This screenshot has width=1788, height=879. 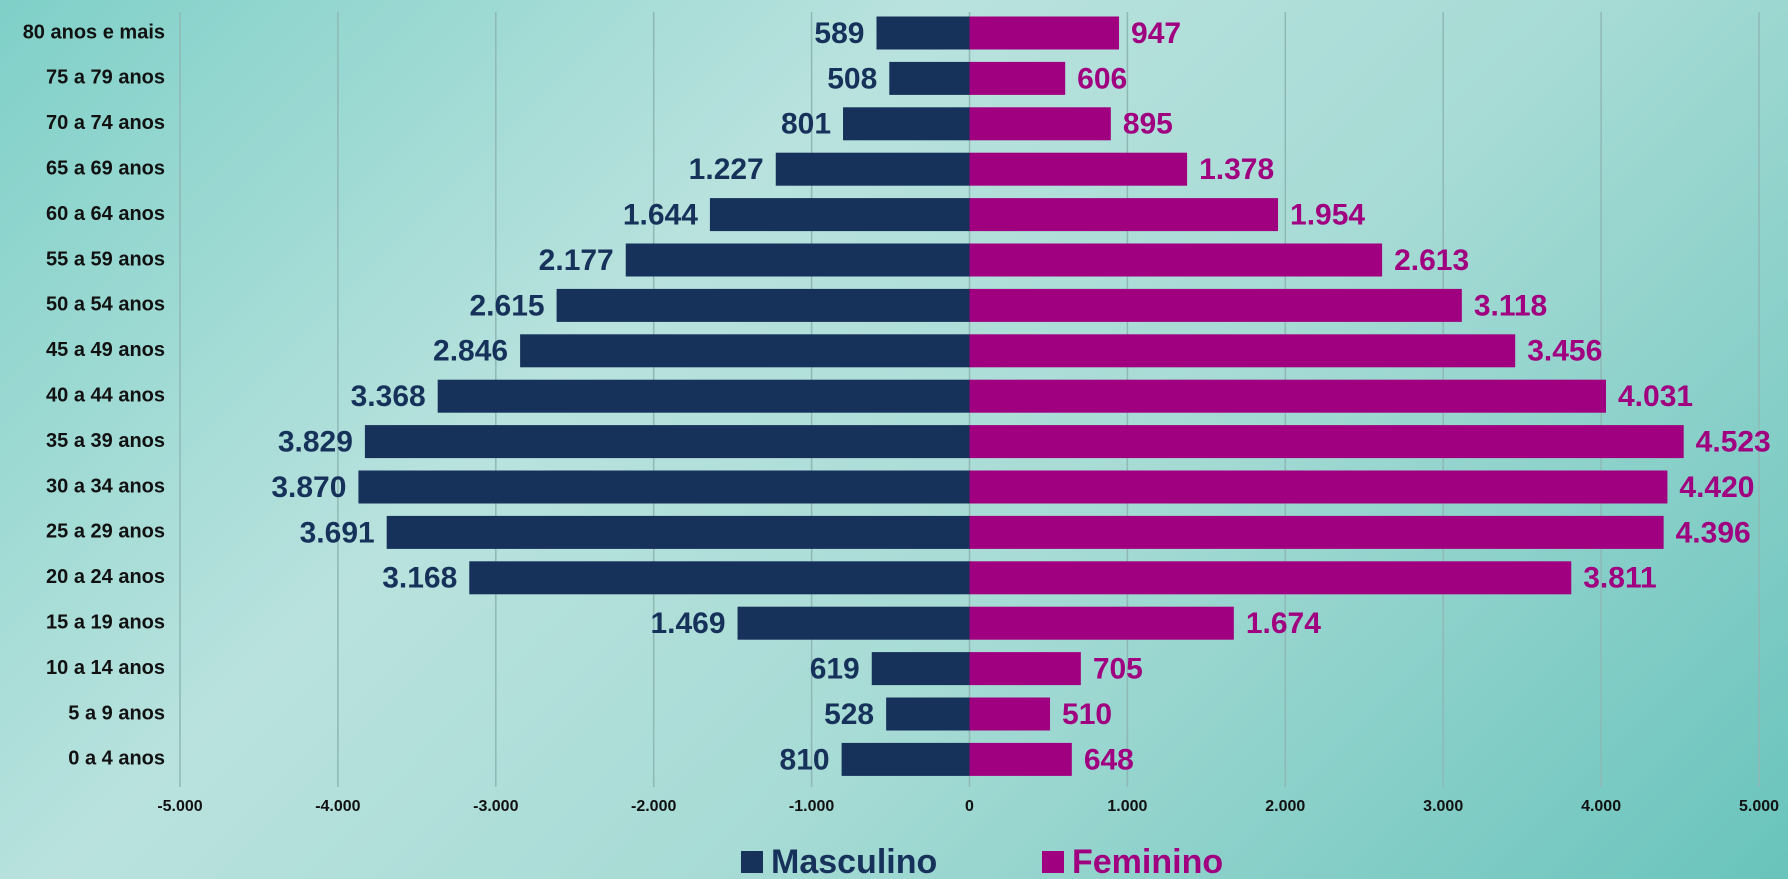 What do you see at coordinates (1655, 396) in the screenshot?
I see `data-label: 4.031` at bounding box center [1655, 396].